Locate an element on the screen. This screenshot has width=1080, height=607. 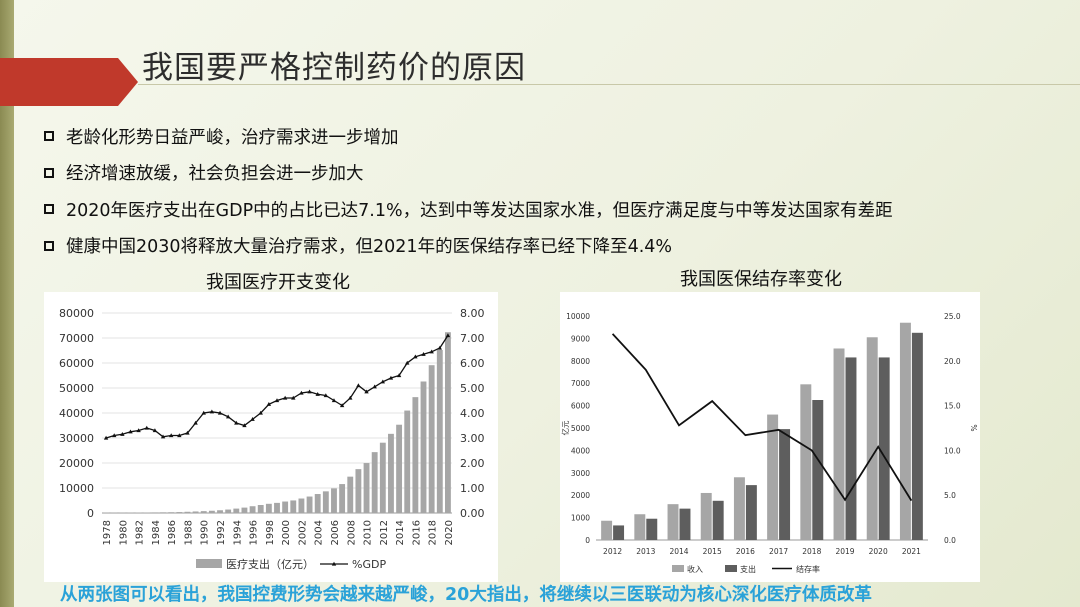
right-axis-tick-label: 3.00 is located at coordinates (472, 438).